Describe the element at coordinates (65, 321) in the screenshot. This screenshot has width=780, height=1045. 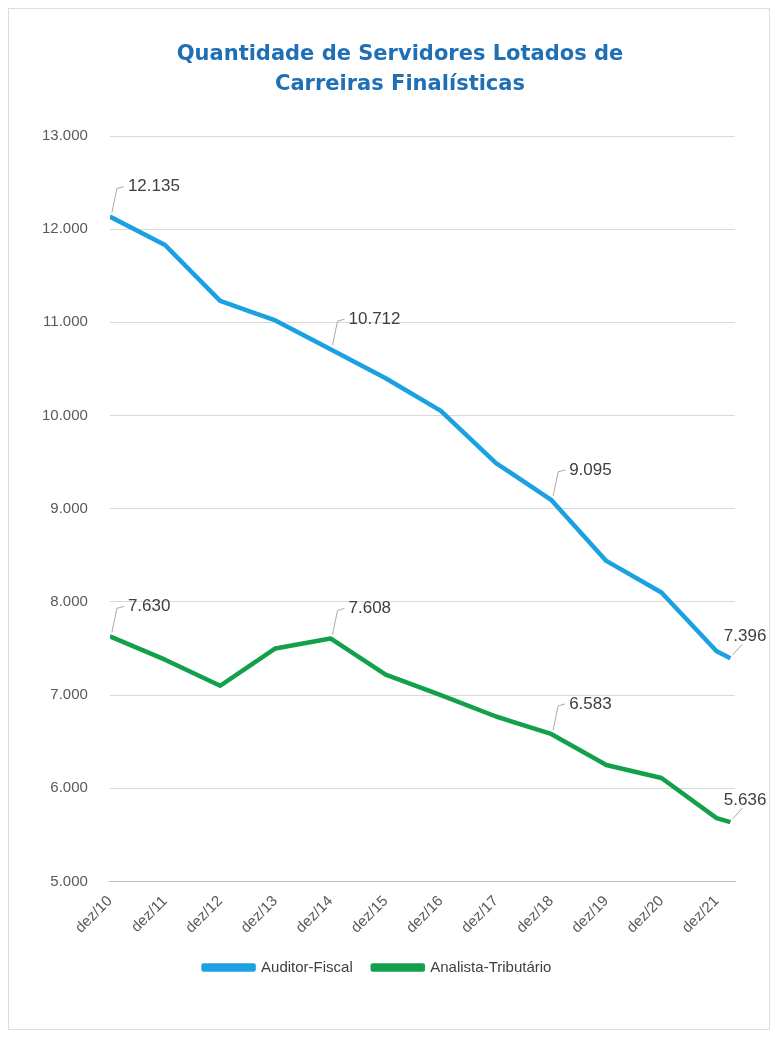
I see `y-tick-label: 11.000` at that location.